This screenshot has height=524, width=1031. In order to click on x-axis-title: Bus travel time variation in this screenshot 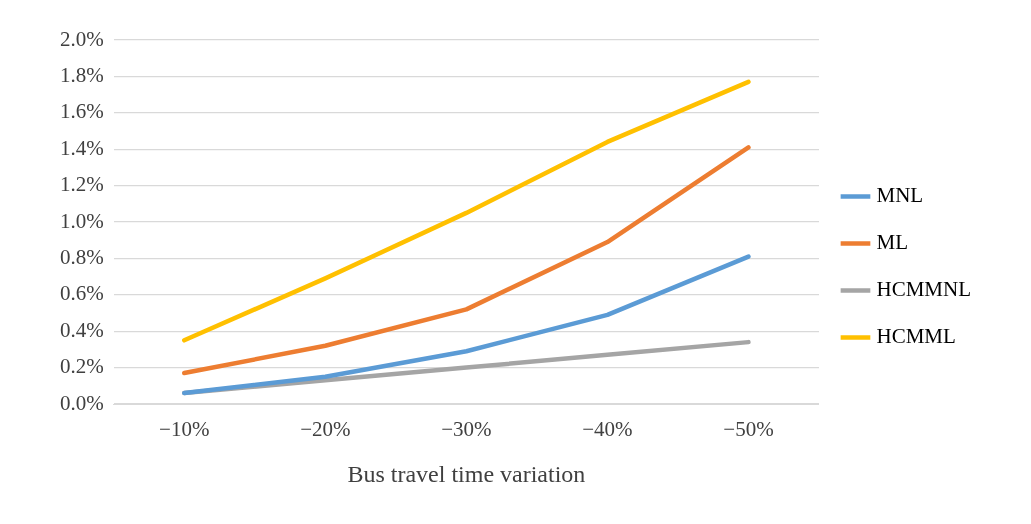, I will do `click(466, 473)`.